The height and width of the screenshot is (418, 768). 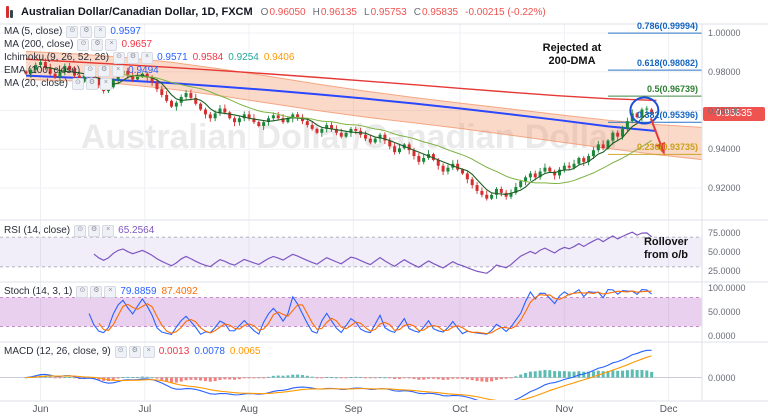 I want to click on last-price-badge: 0.95835, so click(x=734, y=113).